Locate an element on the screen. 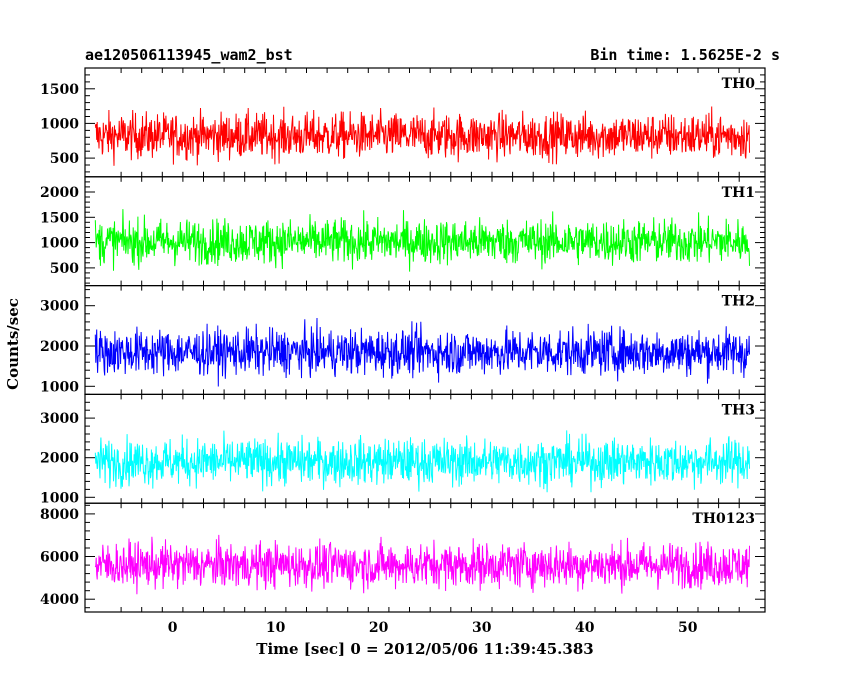 Image resolution: width=850 pixels, height=680 pixels. panel-th3: 1000 2000 3000 TH3 is located at coordinates (403, 449).